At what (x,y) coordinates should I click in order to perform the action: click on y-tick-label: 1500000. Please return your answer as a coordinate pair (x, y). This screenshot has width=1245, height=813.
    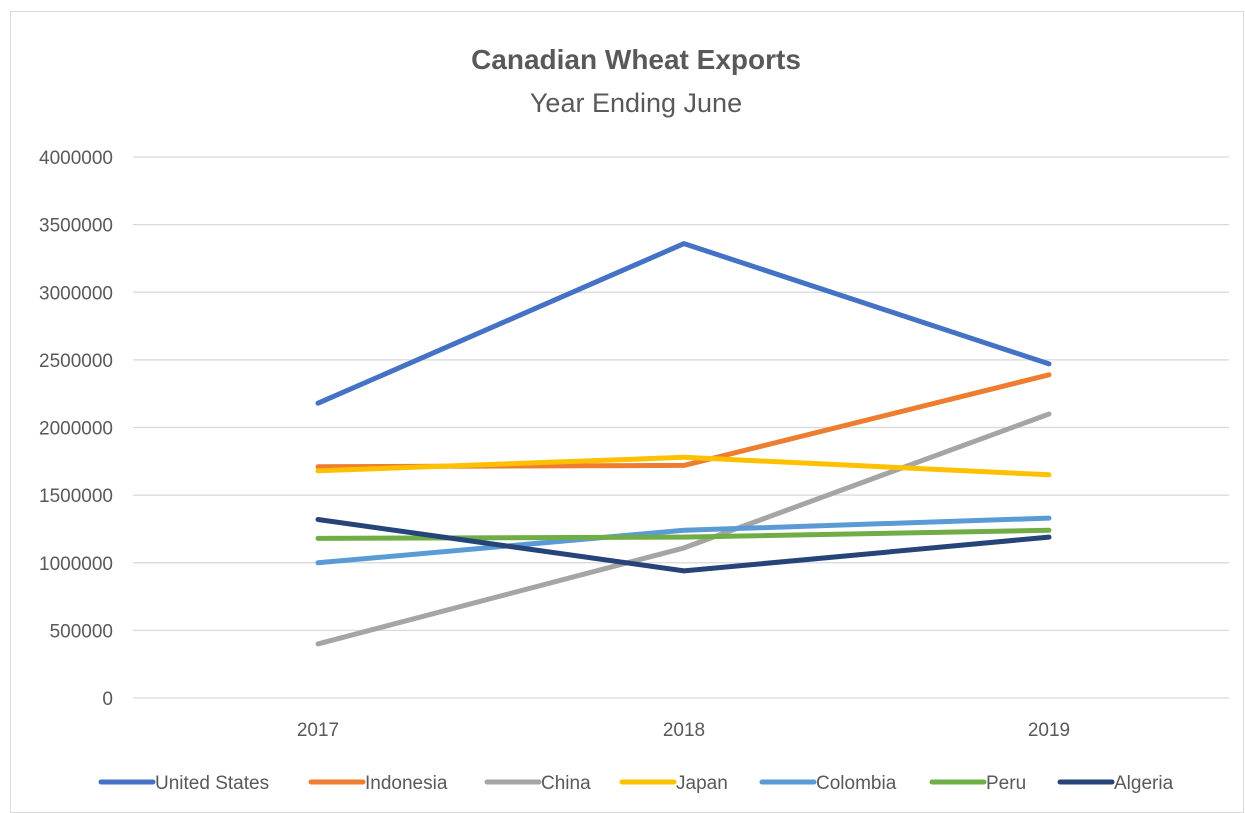
    Looking at the image, I should click on (76, 496).